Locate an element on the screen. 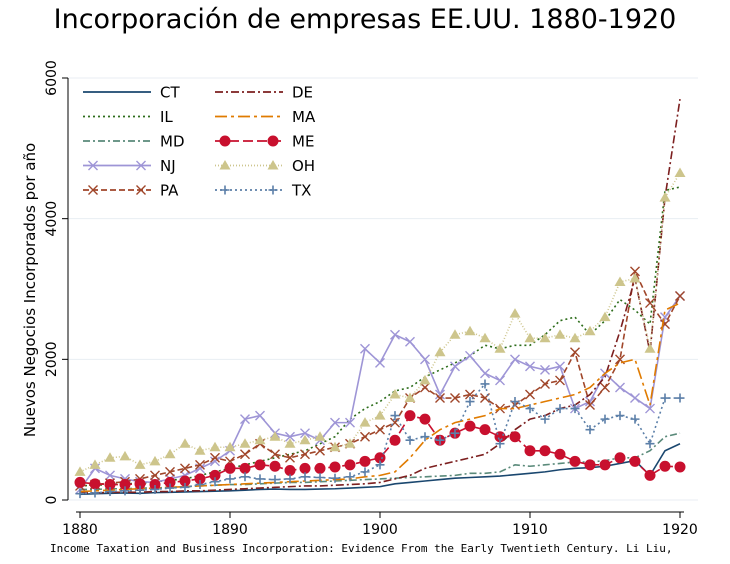 This screenshot has height=564, width=730. legend-marker-PA-a is located at coordinates (93, 190).